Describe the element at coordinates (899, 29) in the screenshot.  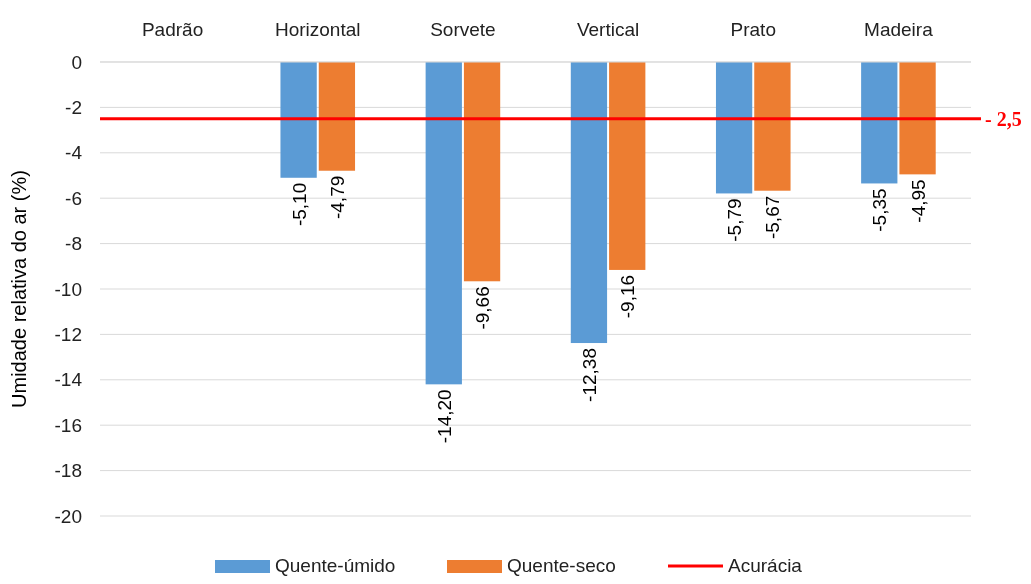
I see `x-tick-label: Madeira` at that location.